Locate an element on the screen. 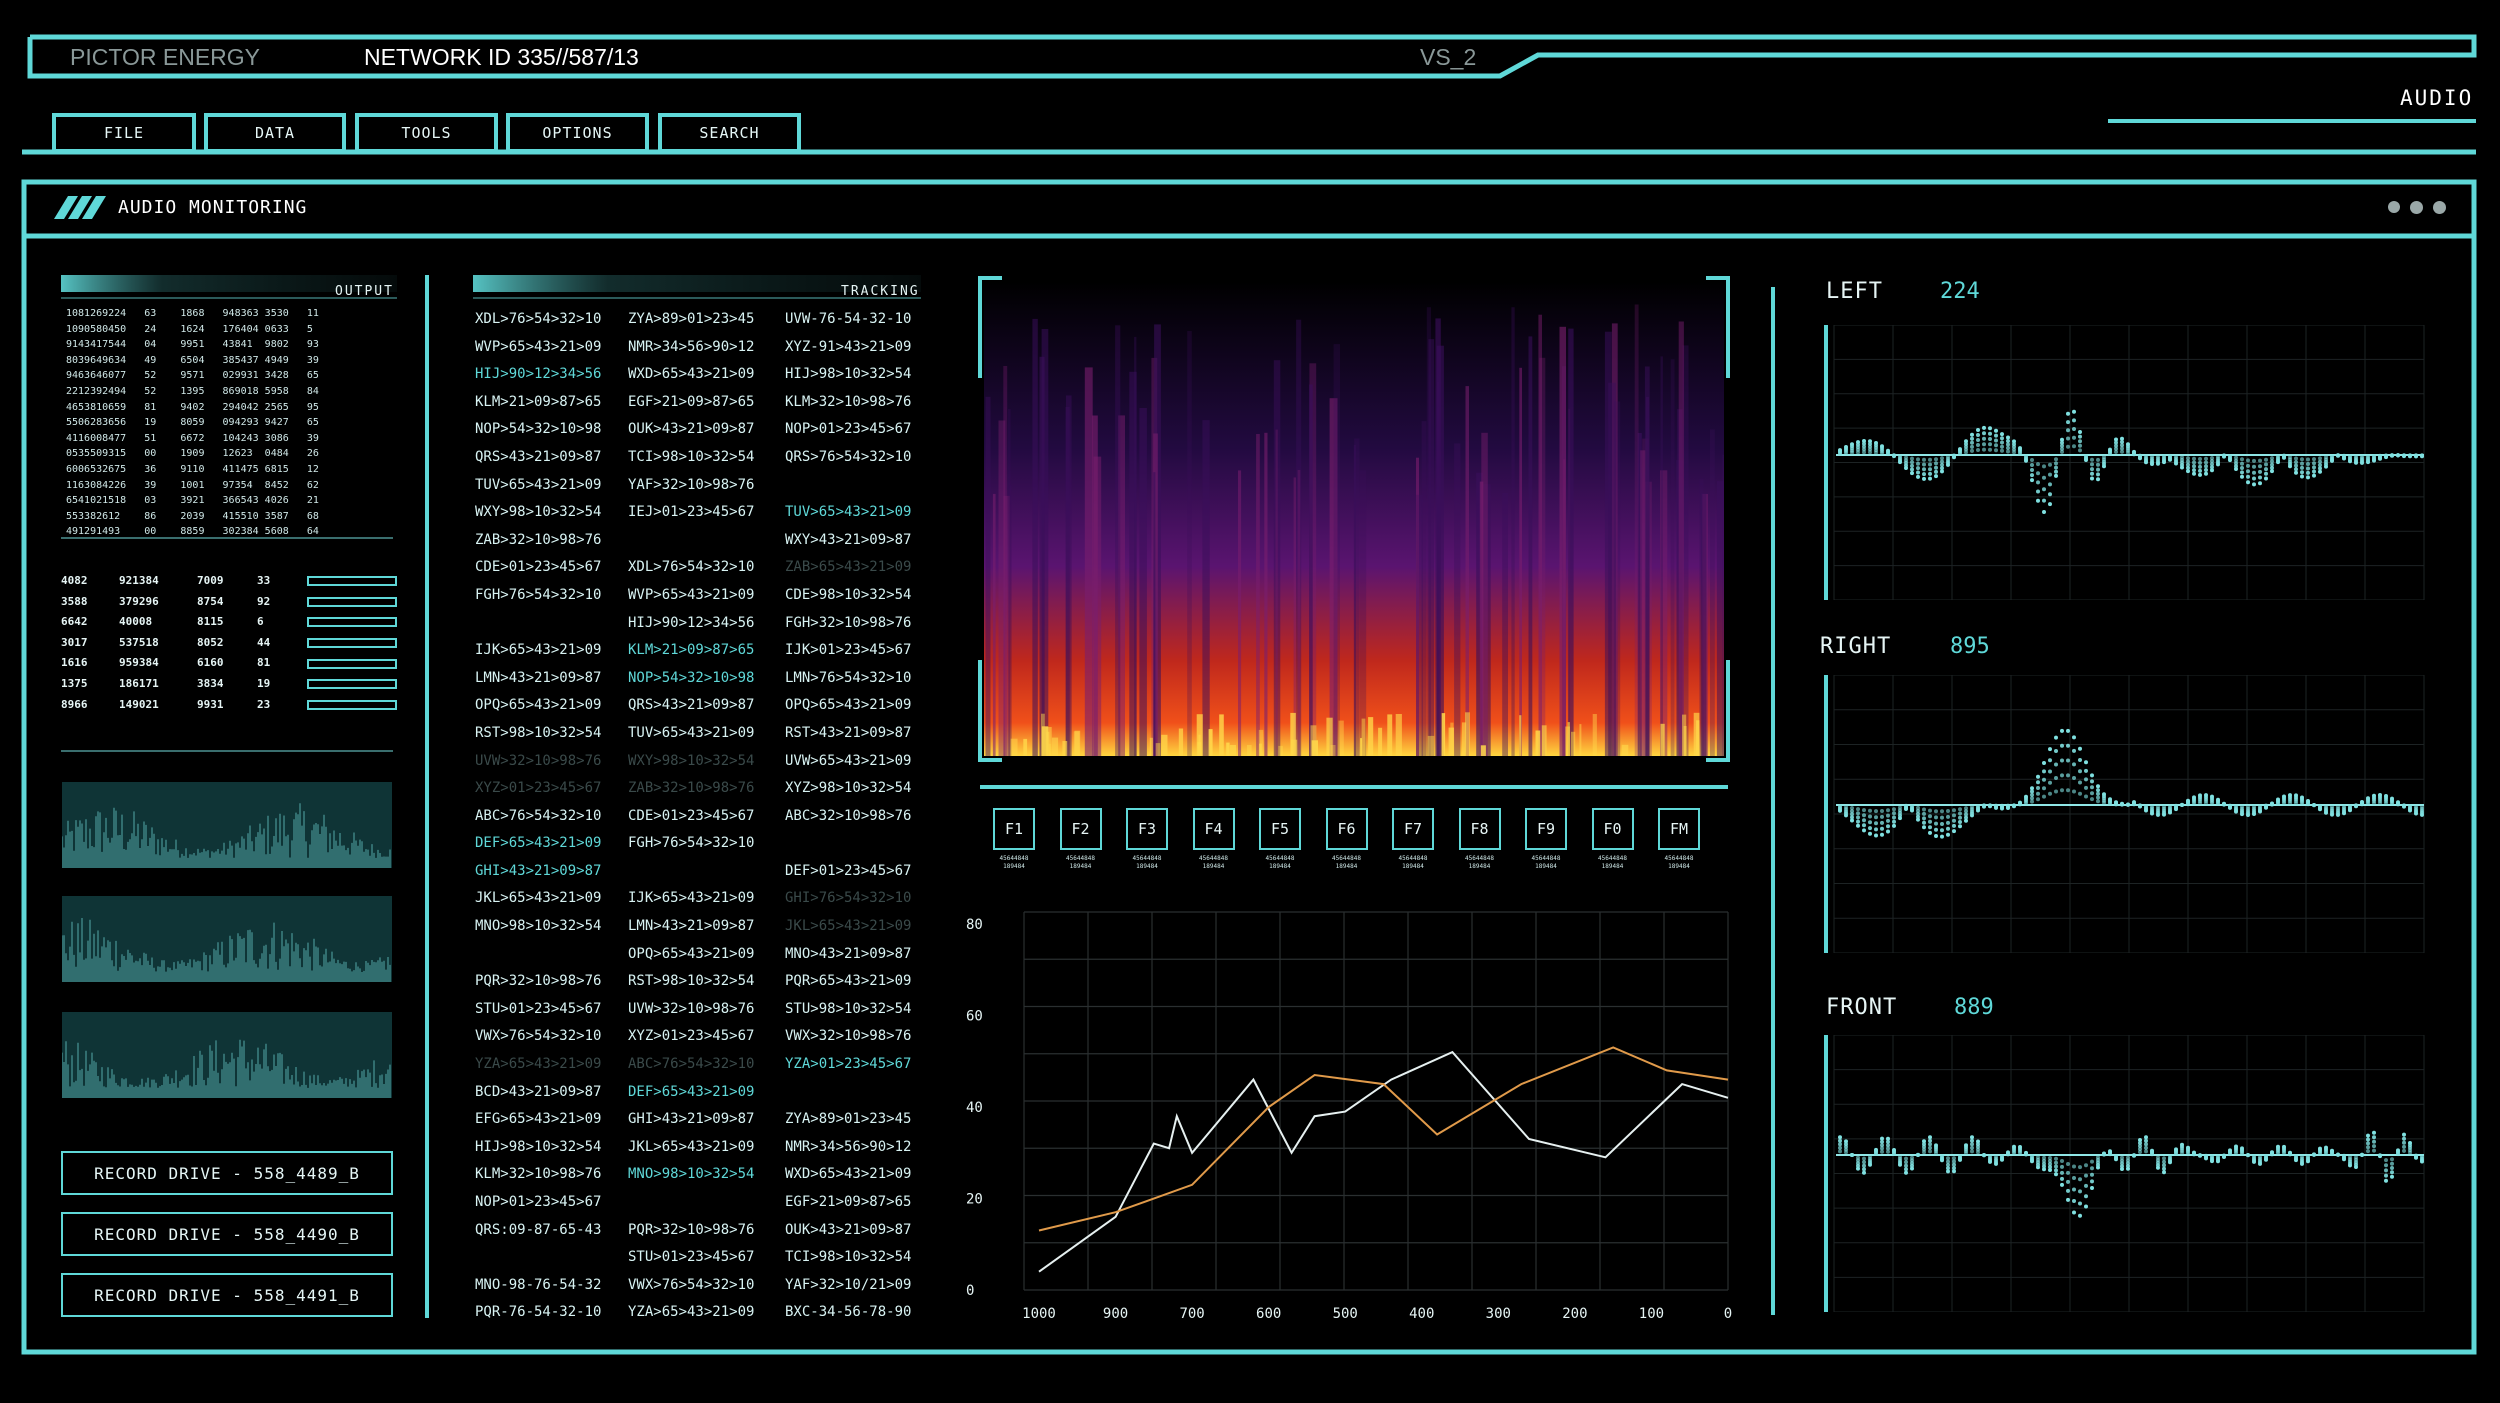  filter-button: F7 is located at coordinates (1413, 829).